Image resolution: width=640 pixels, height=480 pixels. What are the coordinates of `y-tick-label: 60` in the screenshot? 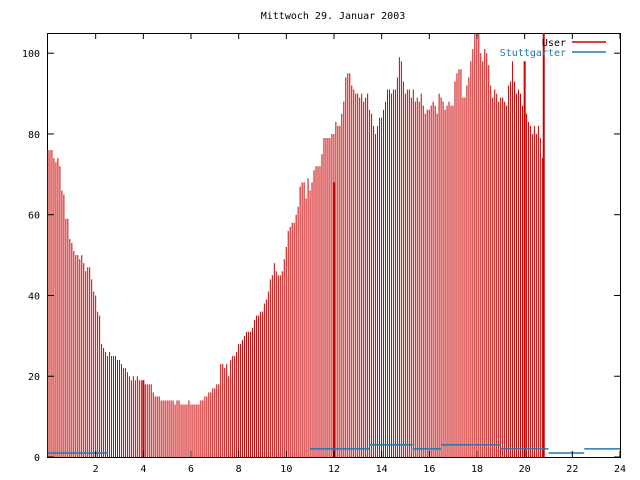 It's located at (34, 216).